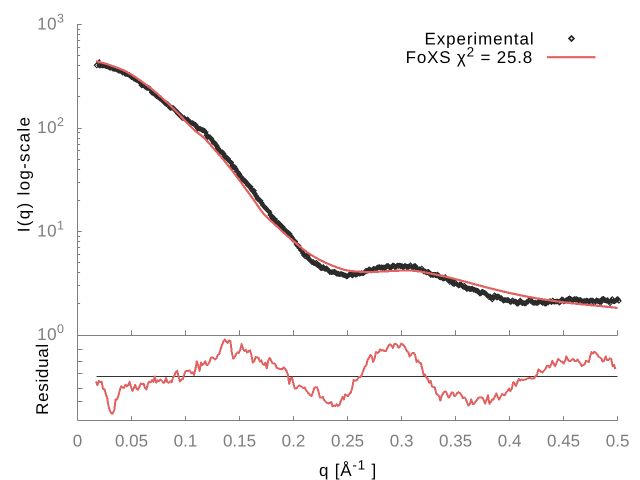  I want to click on svg-text: q [Å-1 ], so click(348, 469).